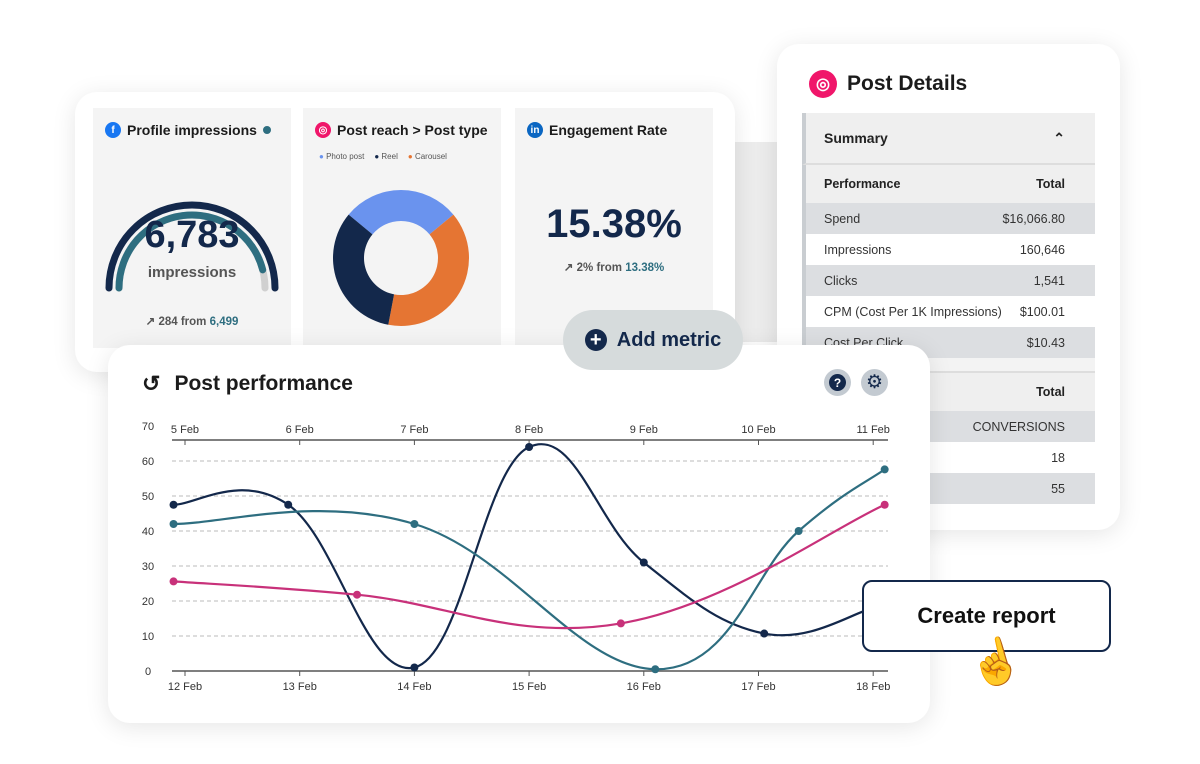 The image size is (1200, 764). What do you see at coordinates (414, 430) in the screenshot?
I see `x-tick-label-top: 7 Feb` at bounding box center [414, 430].